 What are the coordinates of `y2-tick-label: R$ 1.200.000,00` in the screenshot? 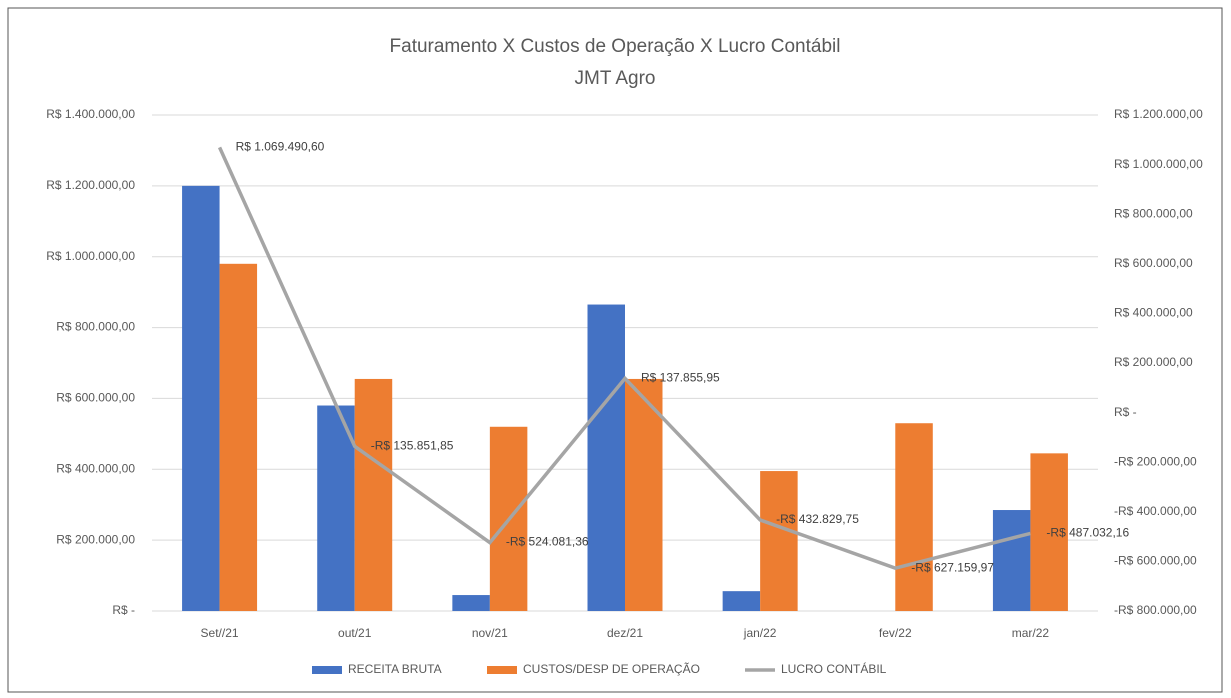 It's located at (1158, 114).